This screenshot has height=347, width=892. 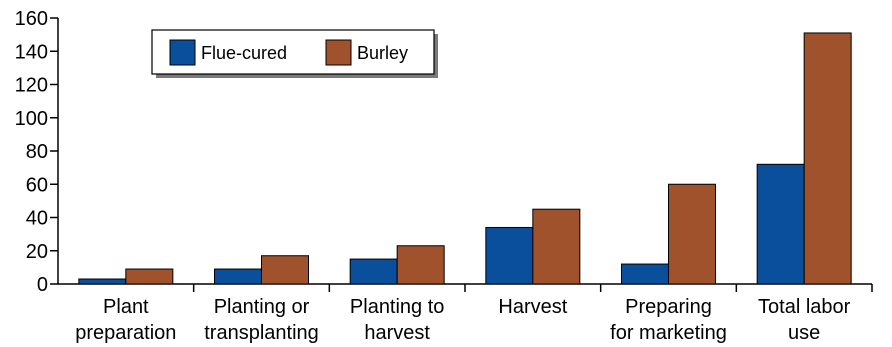 What do you see at coordinates (31, 119) in the screenshot?
I see `y-tick-label: 100` at bounding box center [31, 119].